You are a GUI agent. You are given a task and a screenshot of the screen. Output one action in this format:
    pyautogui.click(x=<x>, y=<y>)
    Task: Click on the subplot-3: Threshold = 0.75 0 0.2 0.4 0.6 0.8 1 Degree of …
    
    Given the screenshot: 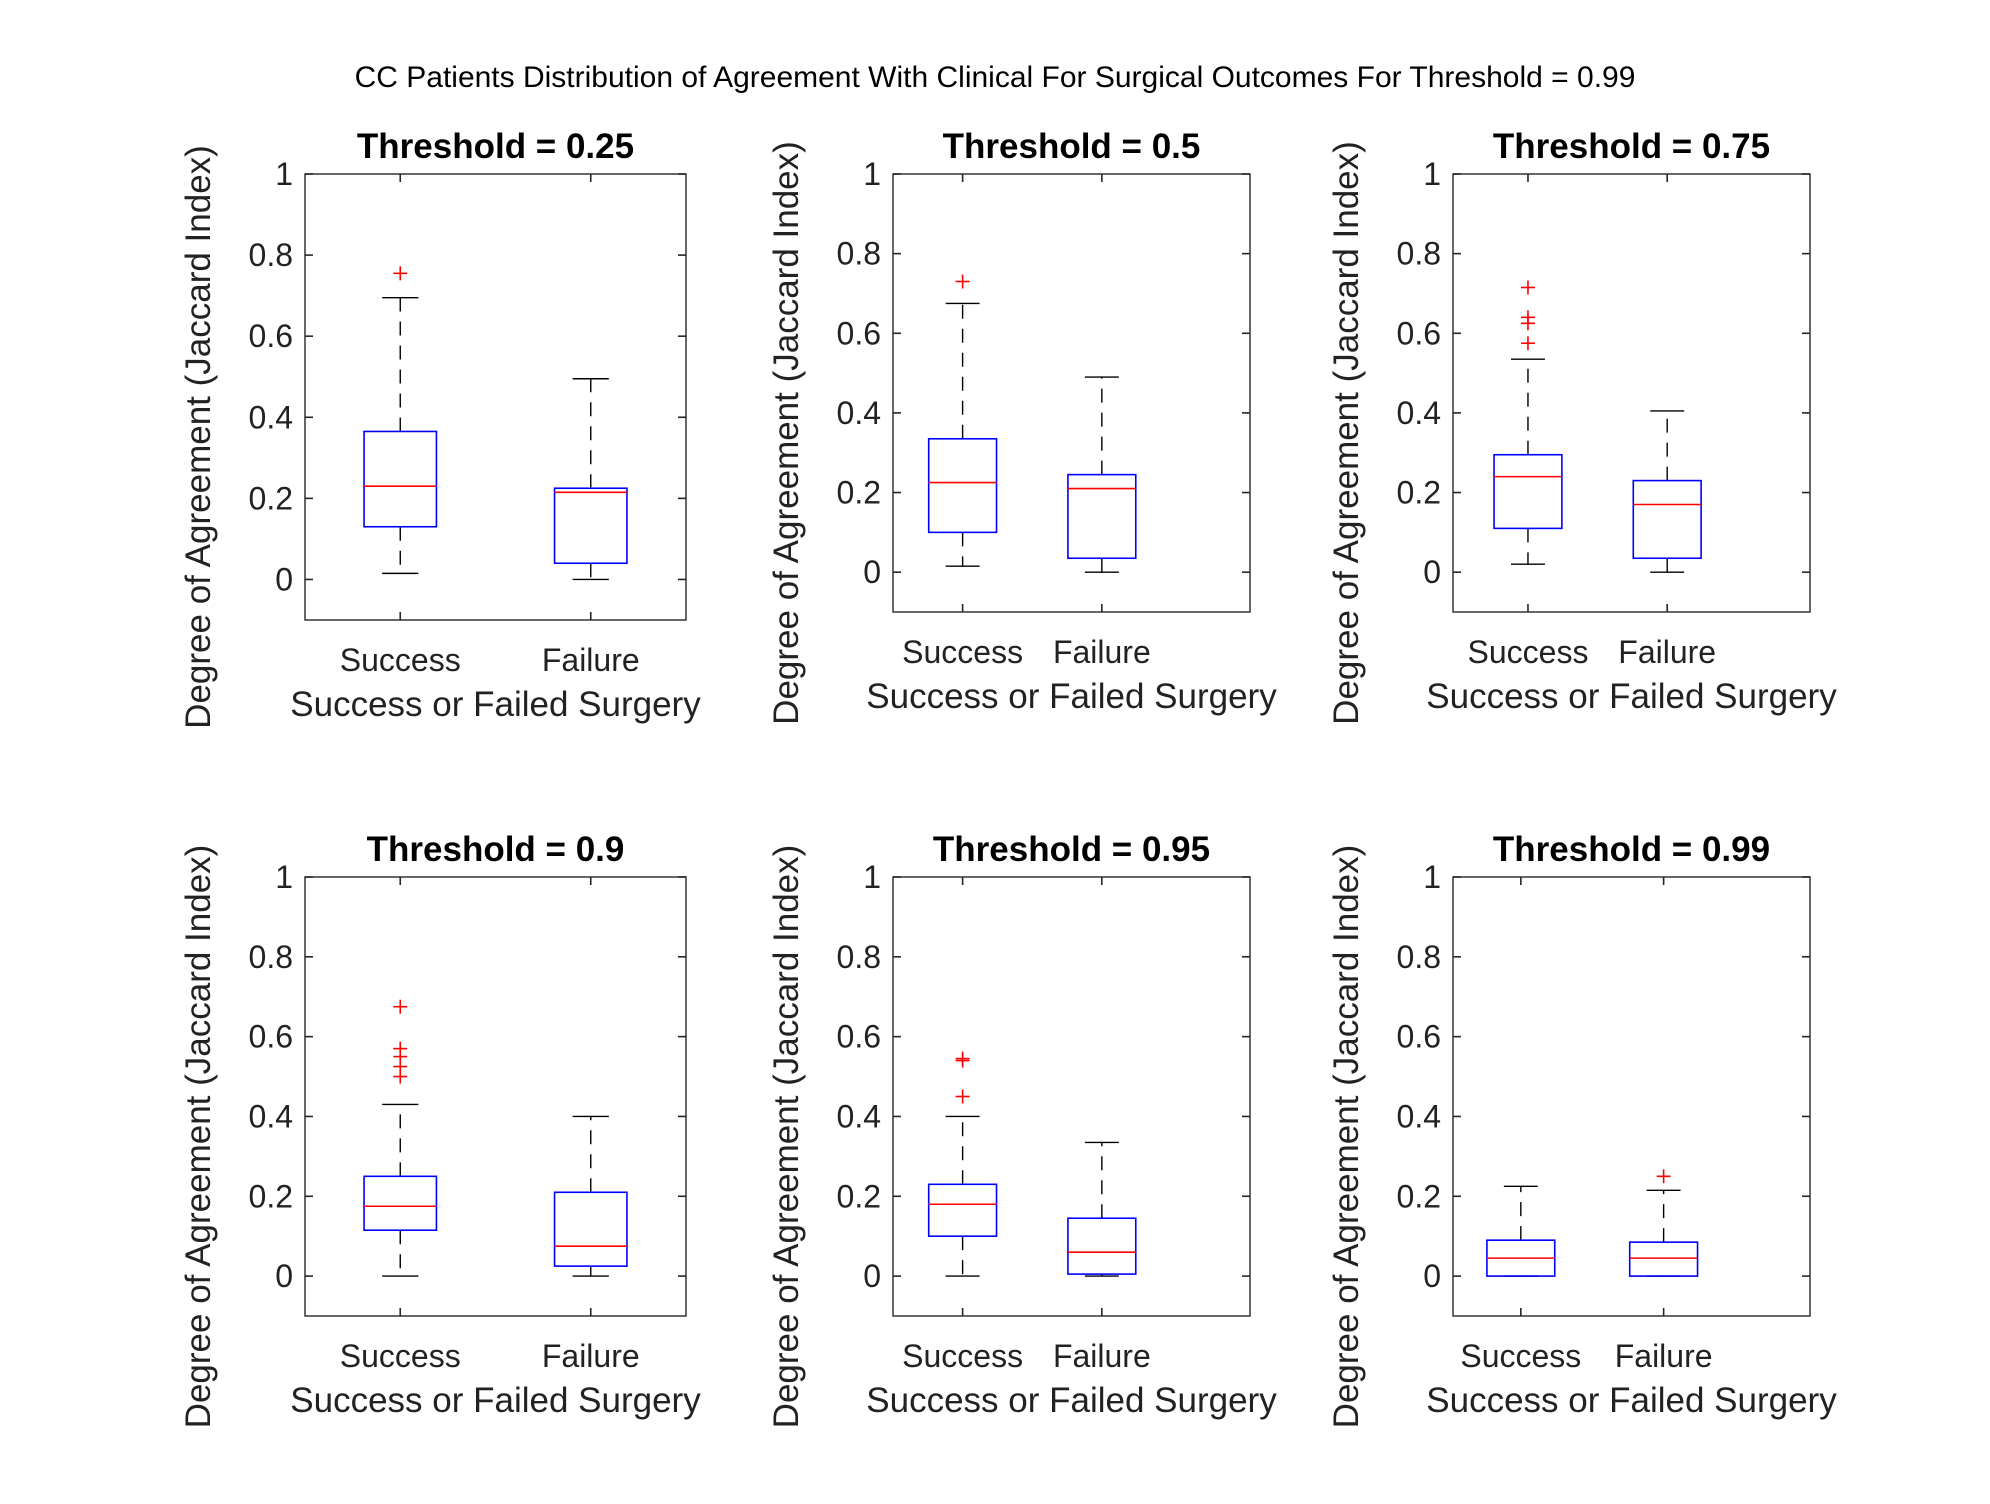 What is the action you would take?
    pyautogui.click(x=1582, y=426)
    